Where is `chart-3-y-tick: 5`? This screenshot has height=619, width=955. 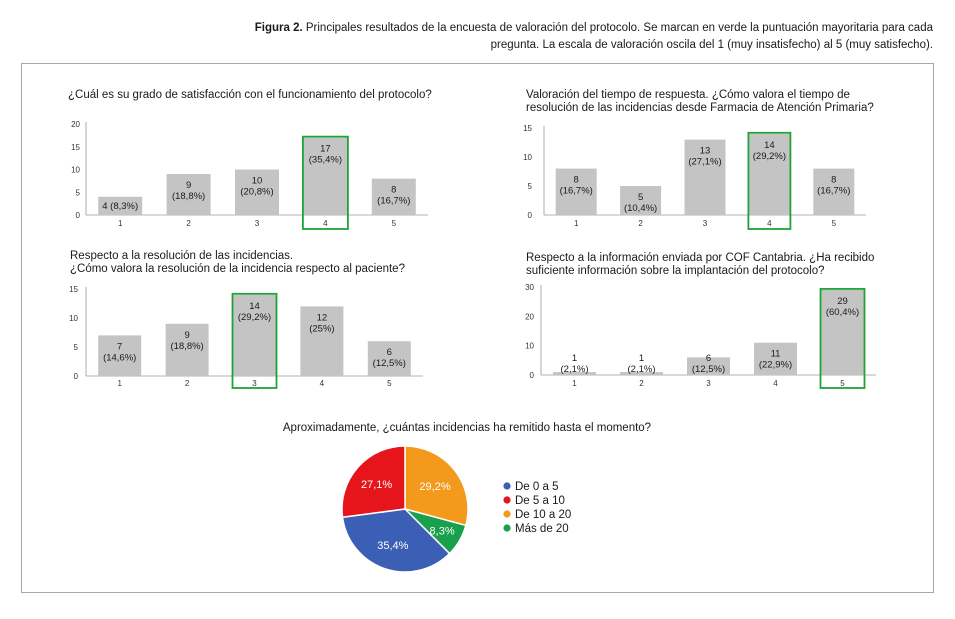
chart-3-y-tick: 5 is located at coordinates (76, 347).